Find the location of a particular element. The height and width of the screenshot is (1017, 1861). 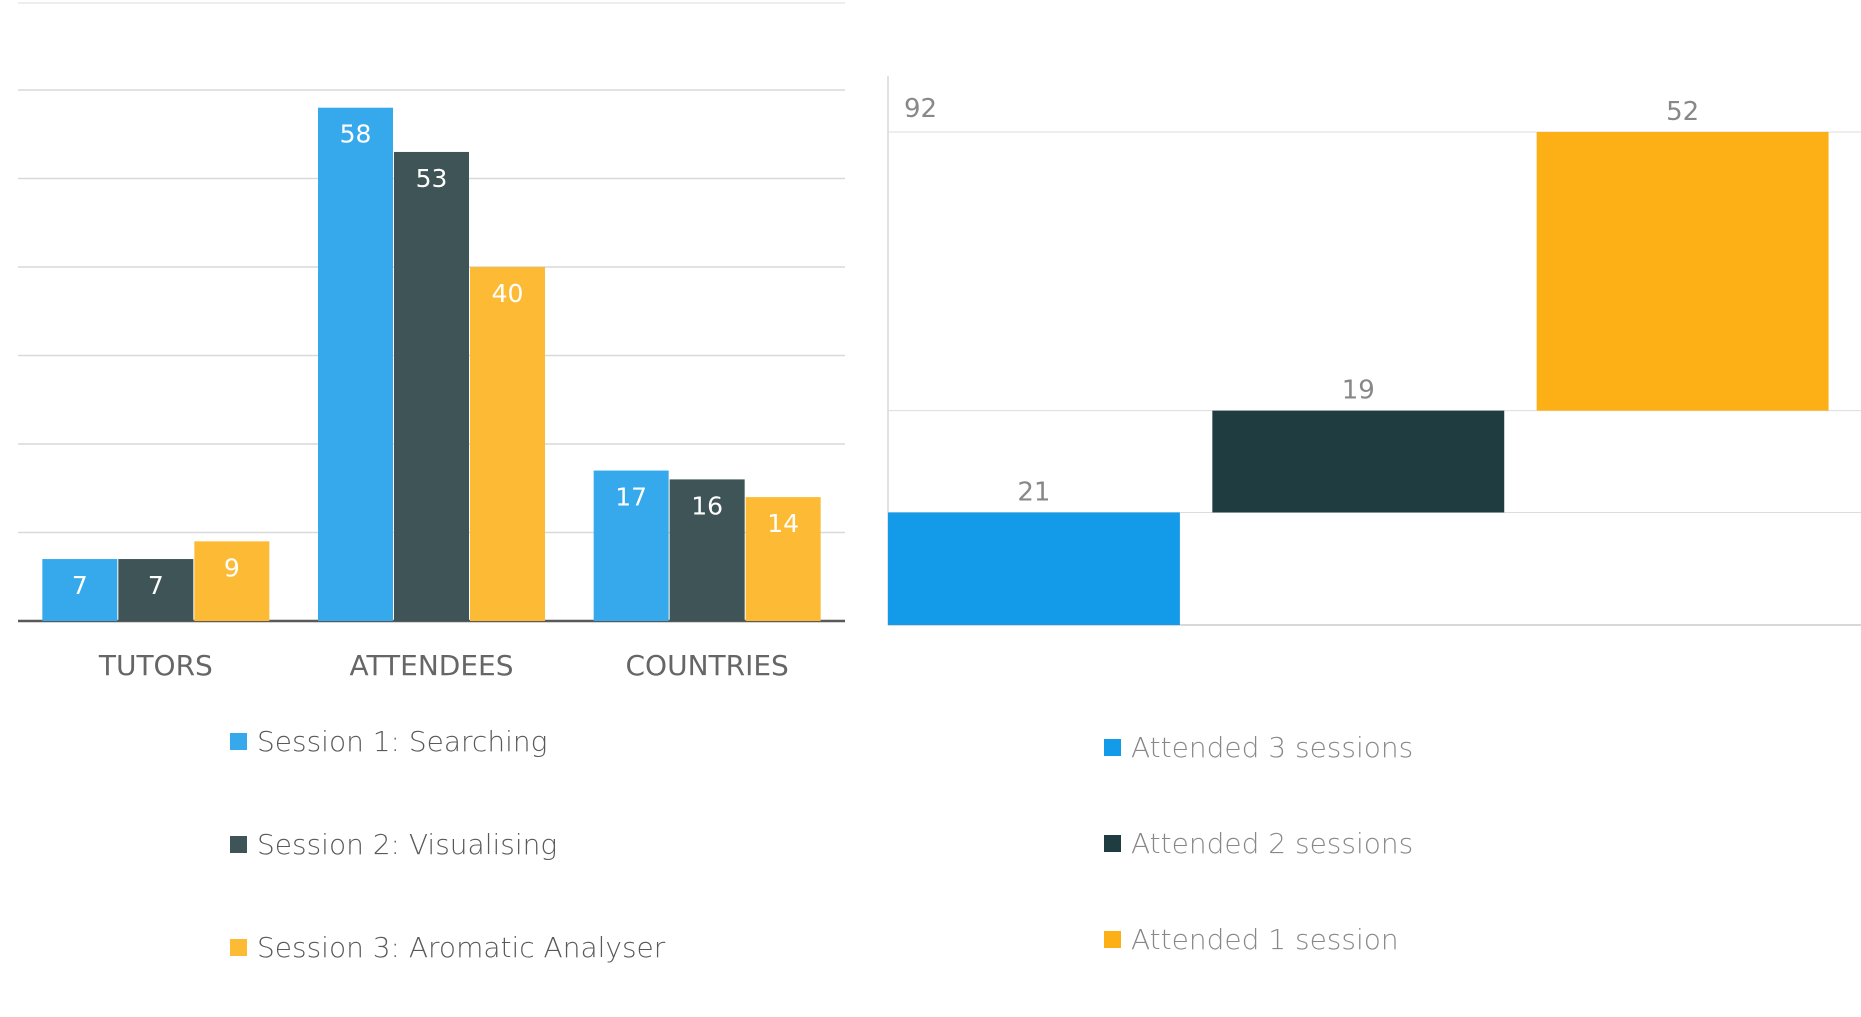

legend-item-3: Session 3: Aromatic Analyser is located at coordinates (447, 947).